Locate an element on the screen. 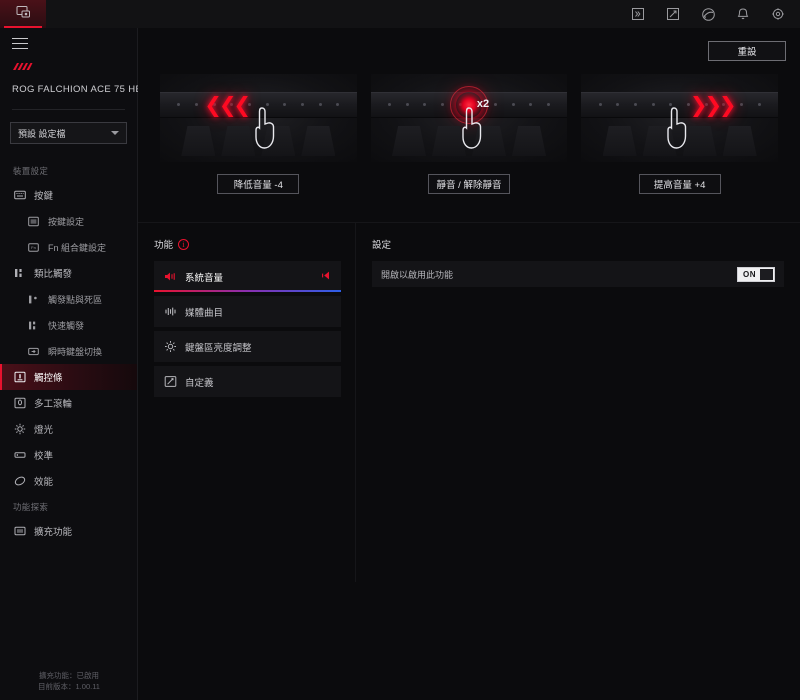 This screenshot has height=700, width=800. sidebar-item-rapid-trigger: 快速觸發 is located at coordinates (68, 325).